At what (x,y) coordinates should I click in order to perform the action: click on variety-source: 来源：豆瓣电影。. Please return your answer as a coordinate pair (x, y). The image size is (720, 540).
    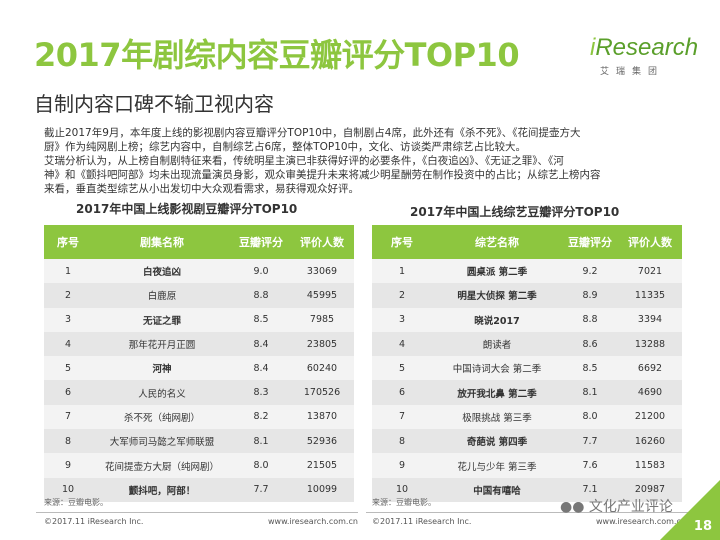
    Looking at the image, I should click on (404, 502).